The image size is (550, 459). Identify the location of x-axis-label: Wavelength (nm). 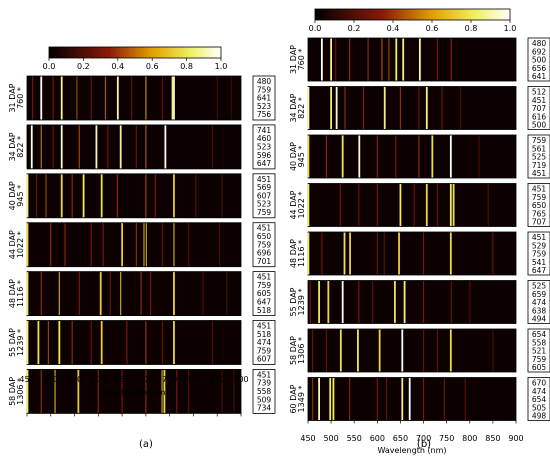
(133, 392).